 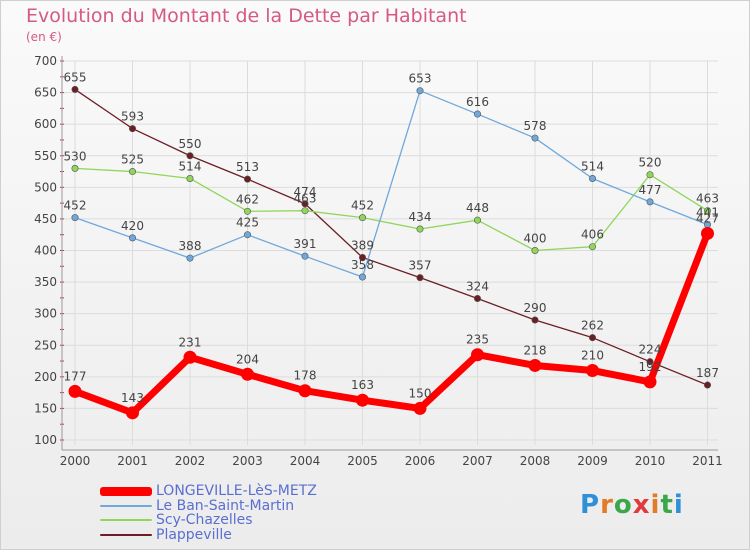 I want to click on data-label: 655, so click(x=75, y=77).